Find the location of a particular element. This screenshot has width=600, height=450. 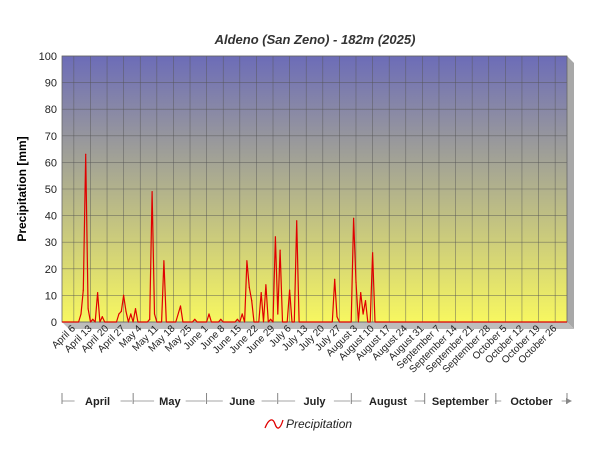

month-label: April is located at coordinates (97, 402).